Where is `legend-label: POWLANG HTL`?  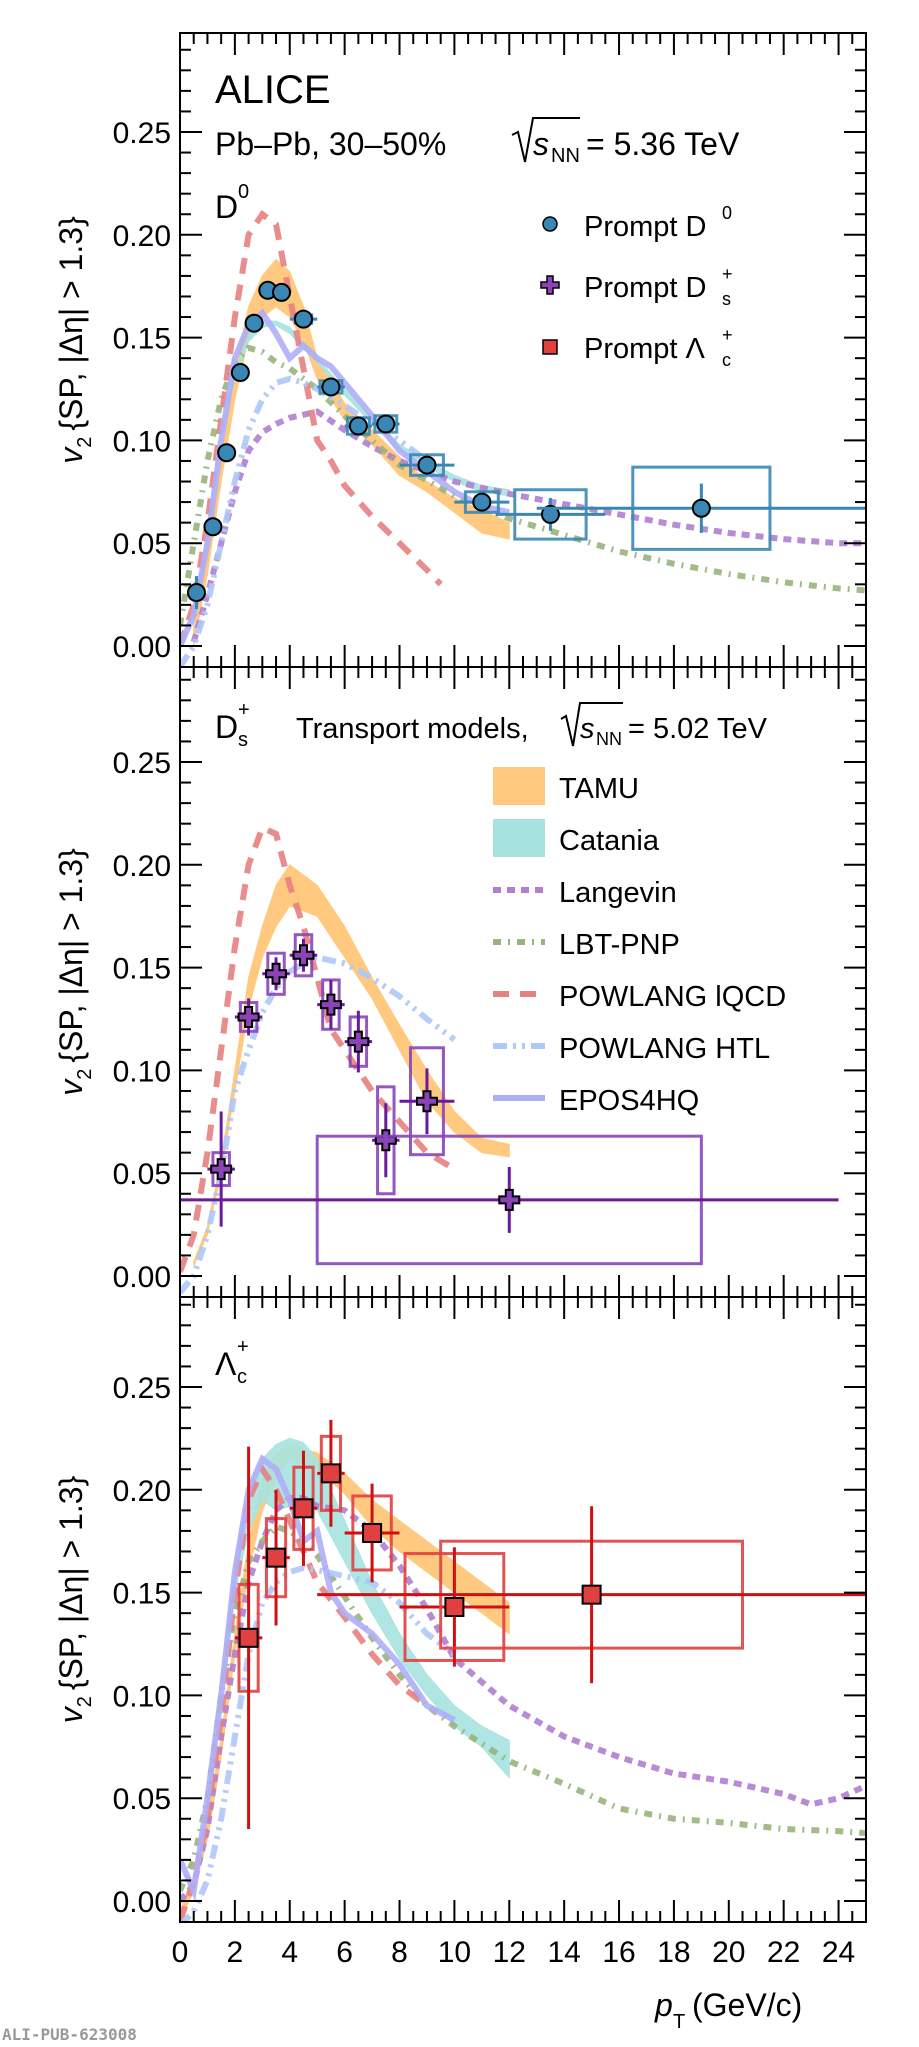
legend-label: POWLANG HTL is located at coordinates (664, 1049).